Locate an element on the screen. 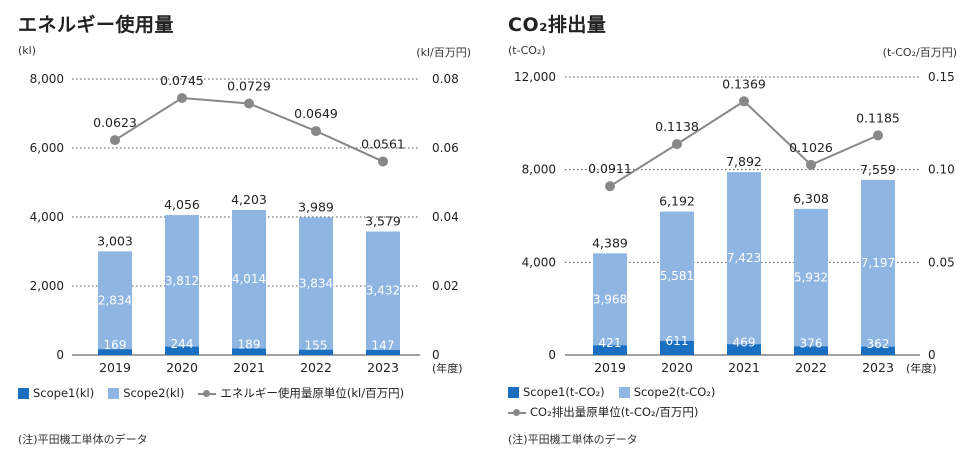  scope1-value-label: 147 is located at coordinates (383, 345).